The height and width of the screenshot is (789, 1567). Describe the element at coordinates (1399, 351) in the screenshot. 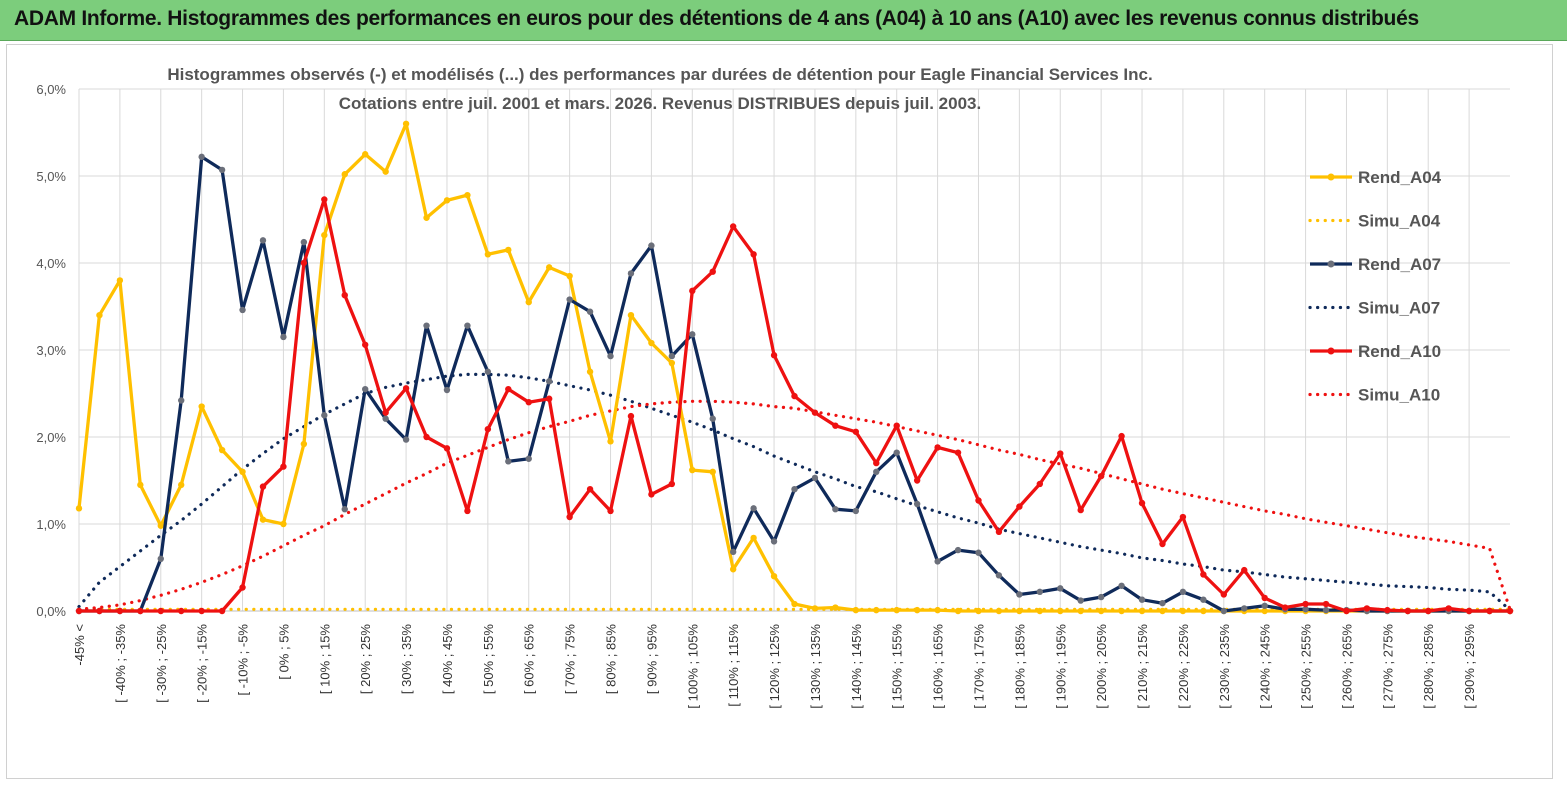

I see `legend-label: Rend_A10` at that location.